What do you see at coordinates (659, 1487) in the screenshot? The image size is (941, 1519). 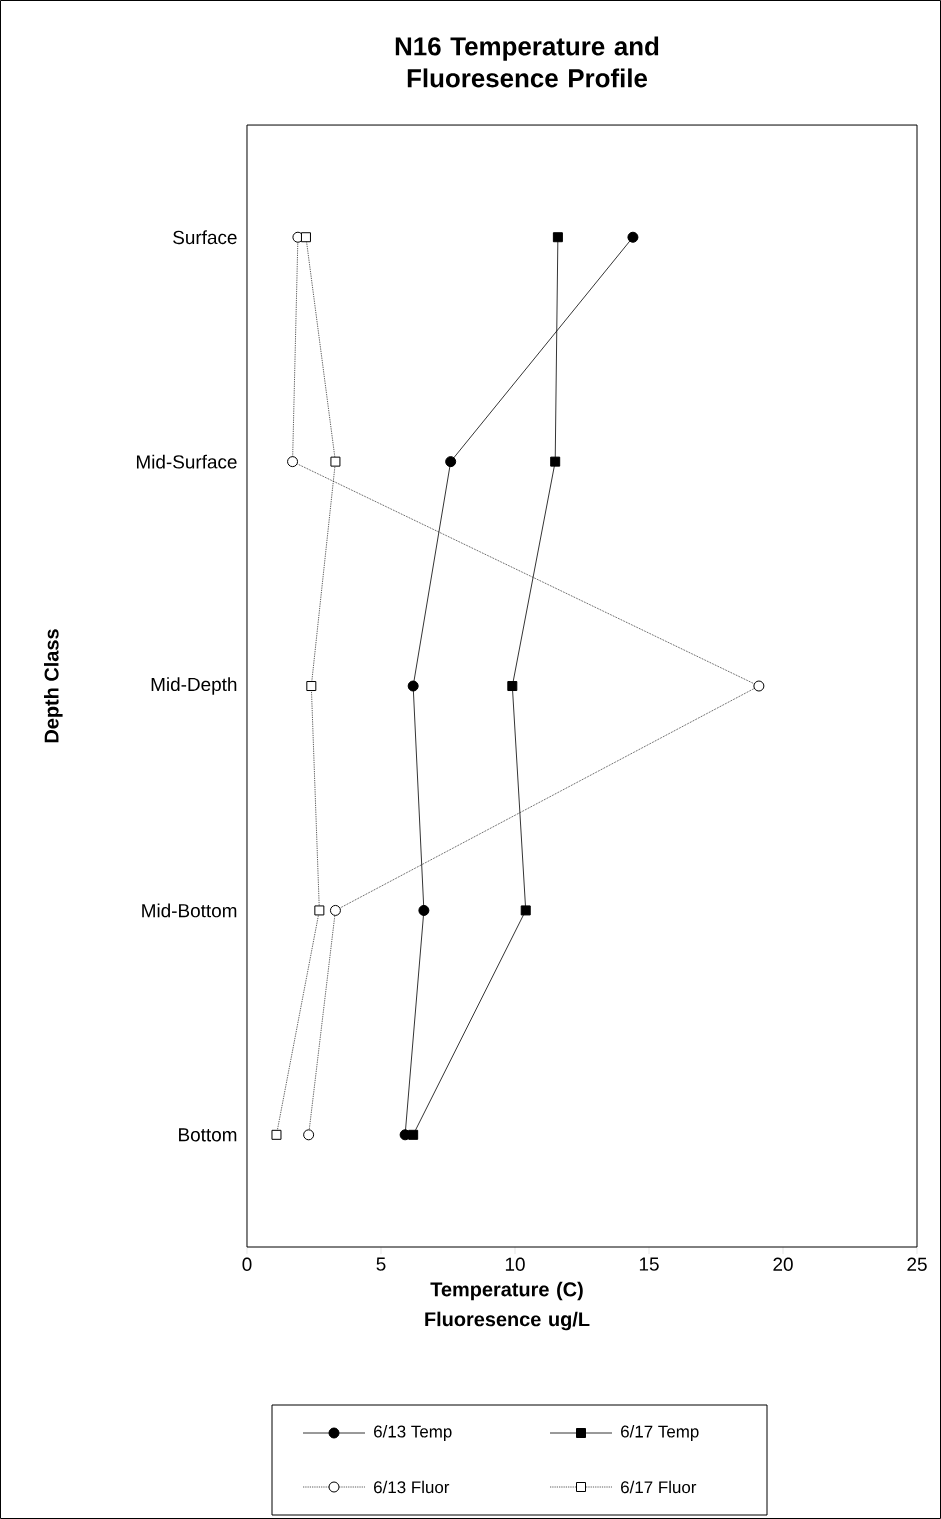 I see `legend-label: 6/17 Fluor` at bounding box center [659, 1487].